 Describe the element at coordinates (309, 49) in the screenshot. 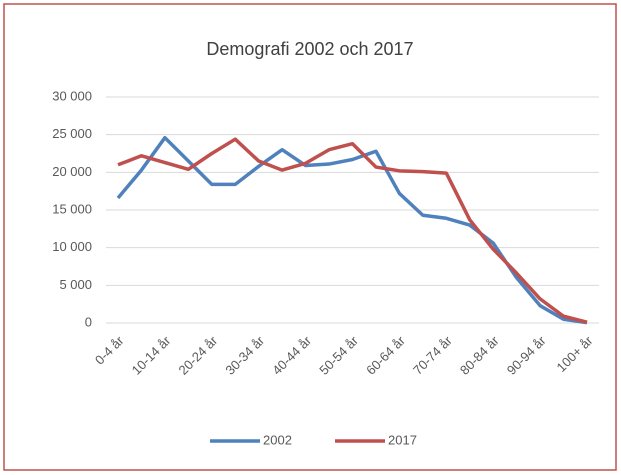

I see `chart-title: Demografi 2002 och 2017` at that location.